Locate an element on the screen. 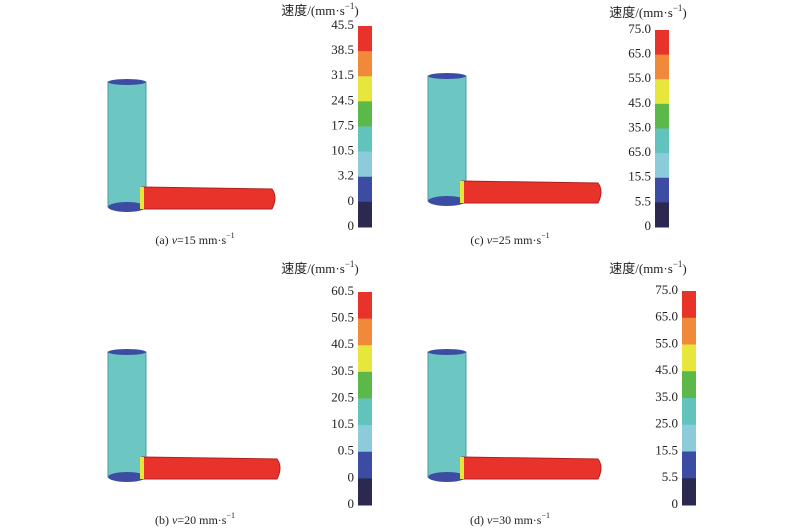 Image resolution: width=800 pixels, height=532 pixels. cylinder is located at coordinates (127, 144).